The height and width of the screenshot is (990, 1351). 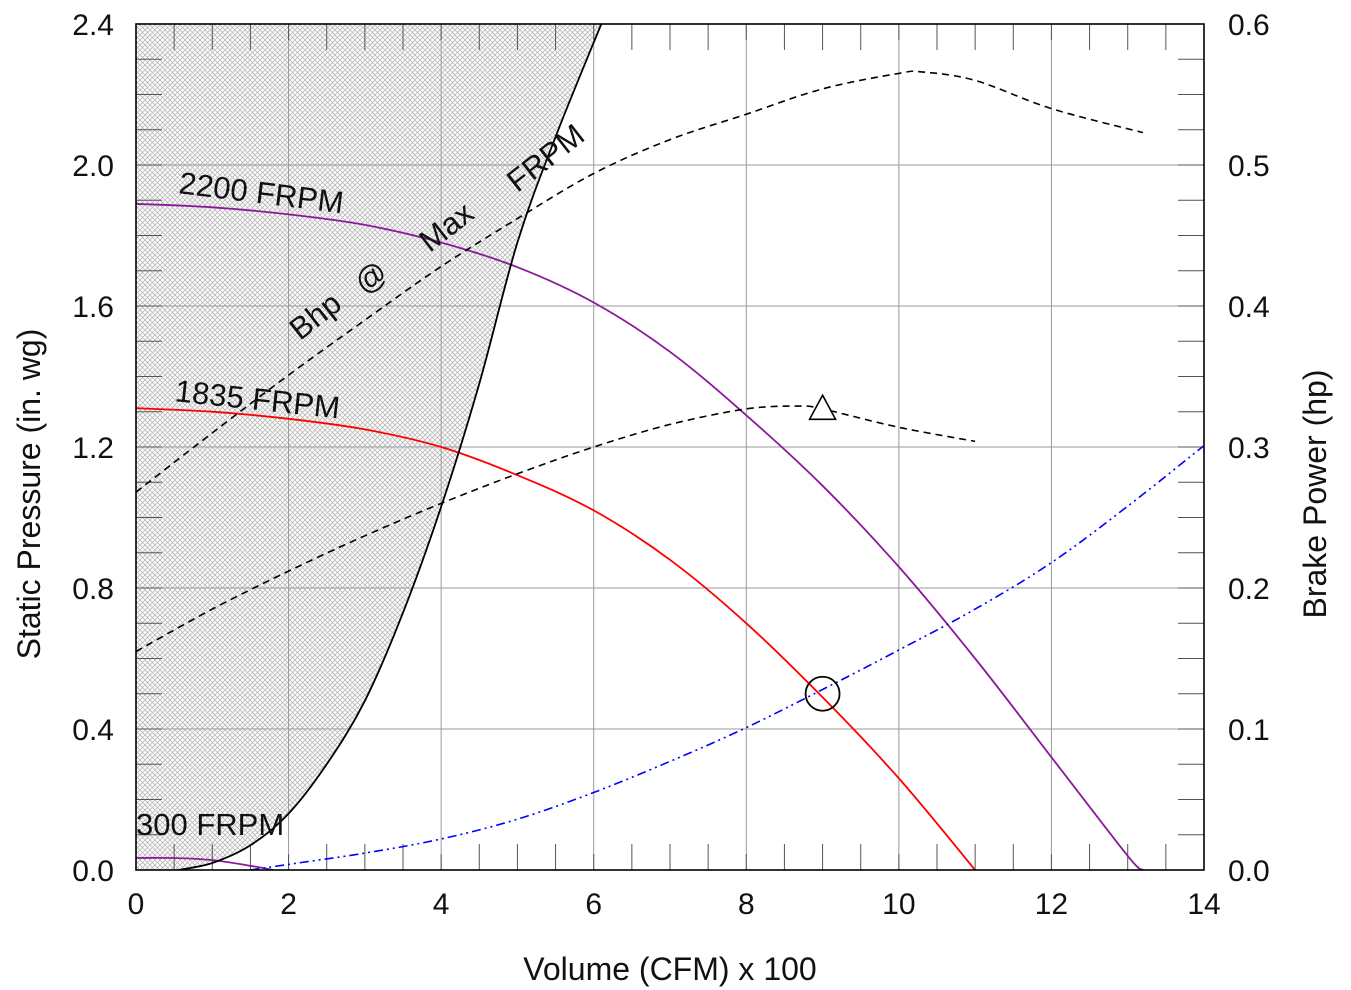 I want to click on y-tick-label: 0.4, so click(x=93, y=730).